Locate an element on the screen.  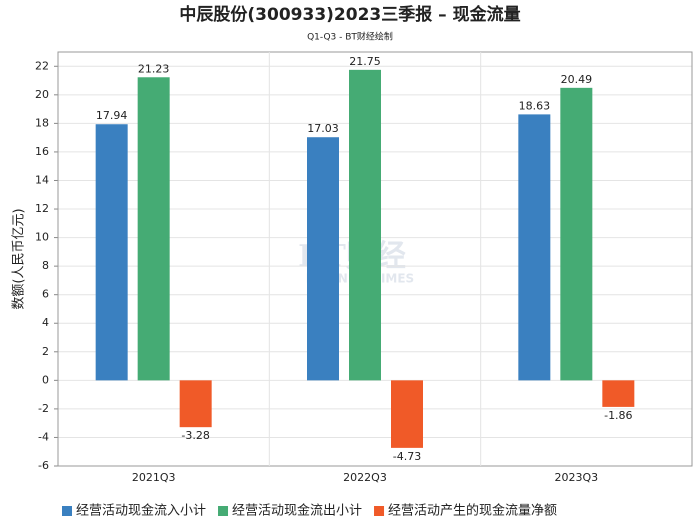
legend-label: 经营活动产生的现金流量净额 is located at coordinates (472, 511).